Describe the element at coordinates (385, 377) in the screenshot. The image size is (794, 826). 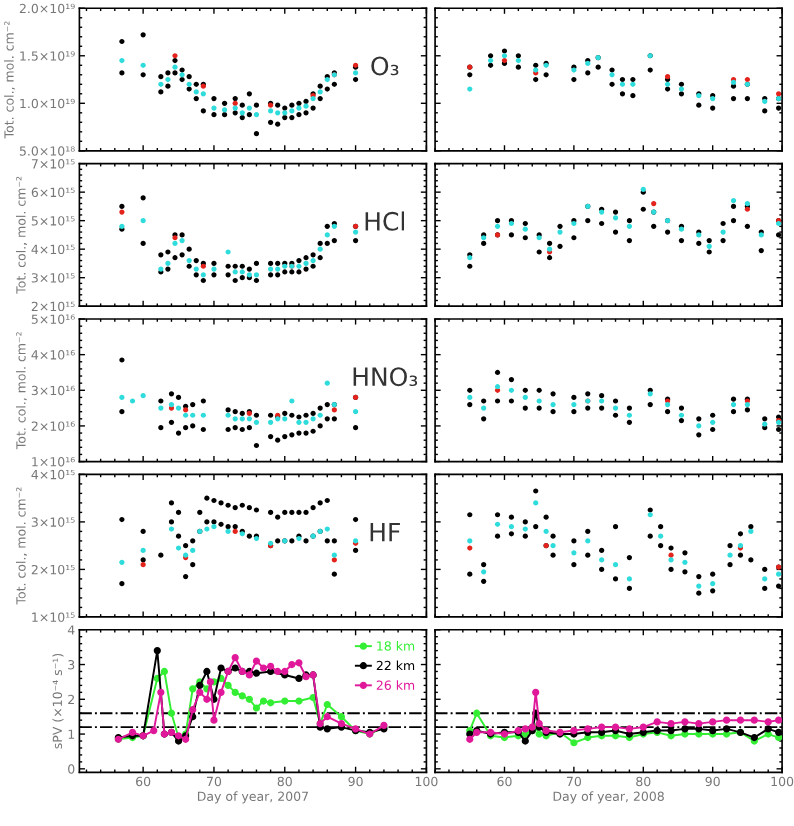
I see `annotation: HNO₃` at that location.